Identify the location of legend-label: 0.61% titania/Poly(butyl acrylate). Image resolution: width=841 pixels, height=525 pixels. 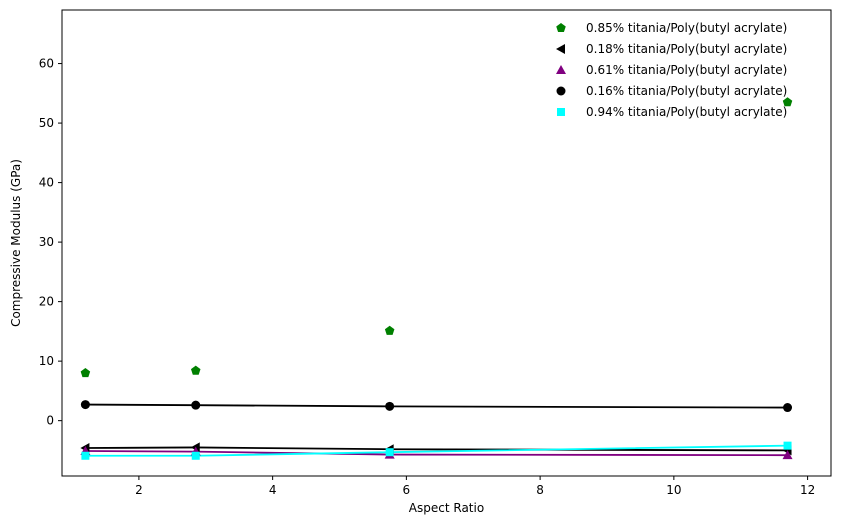
(686, 70).